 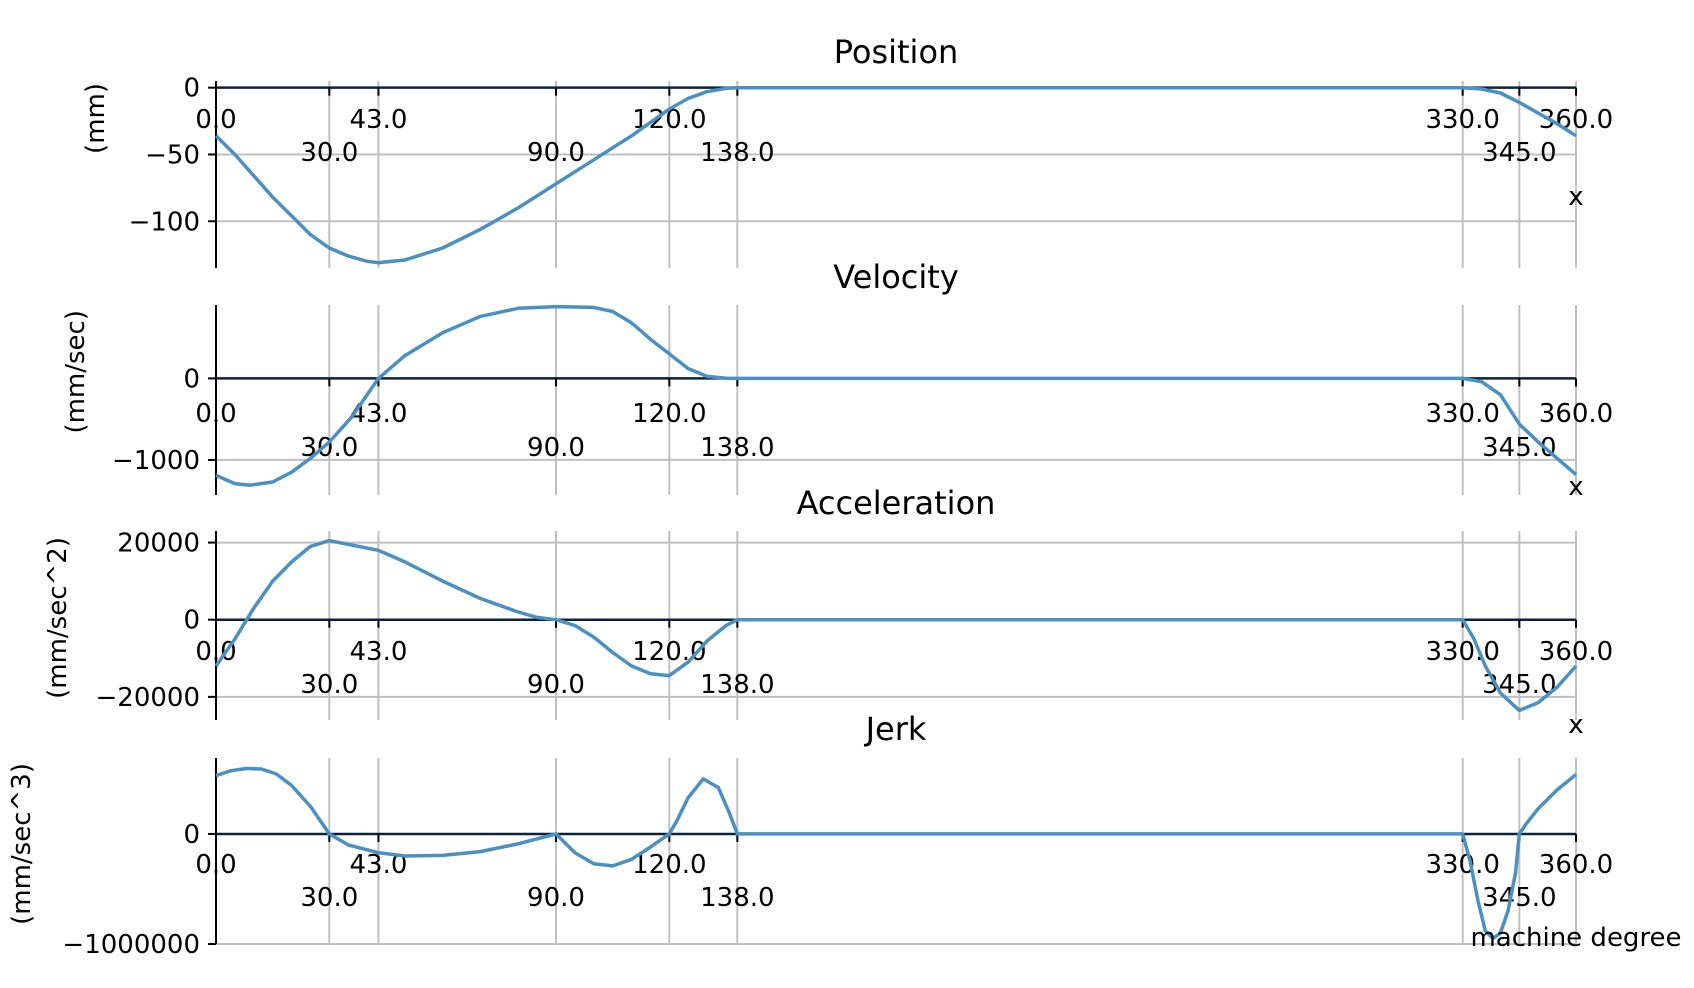 What do you see at coordinates (148, 698) in the screenshot?
I see `y-tick-label: −20000` at bounding box center [148, 698].